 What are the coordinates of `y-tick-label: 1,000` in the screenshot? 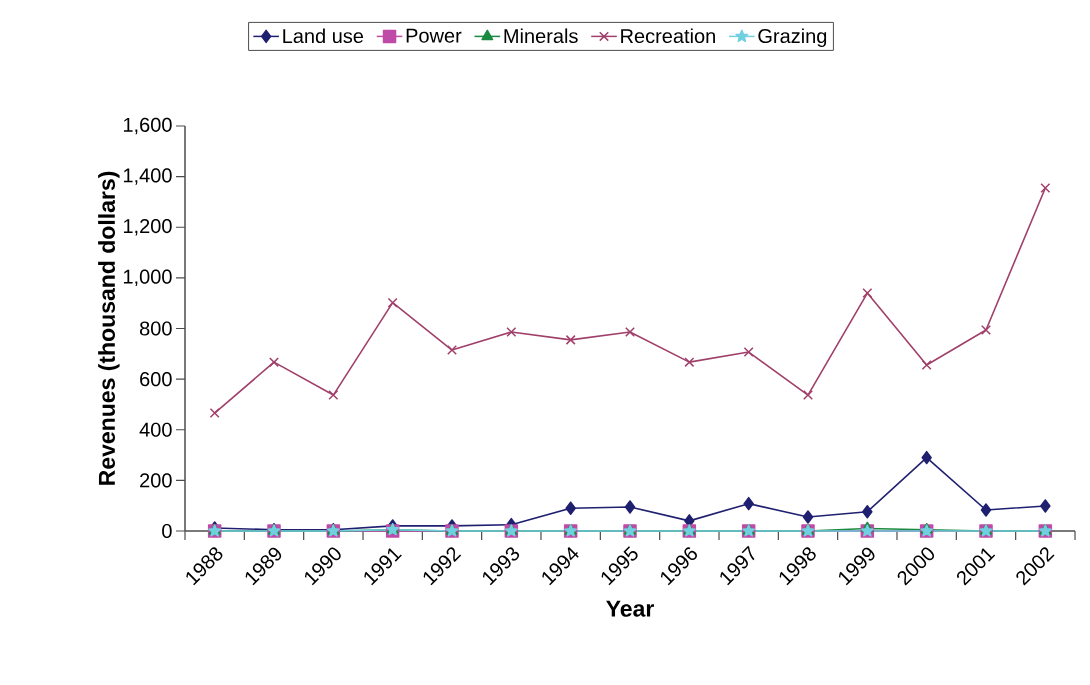 It's located at (147, 278).